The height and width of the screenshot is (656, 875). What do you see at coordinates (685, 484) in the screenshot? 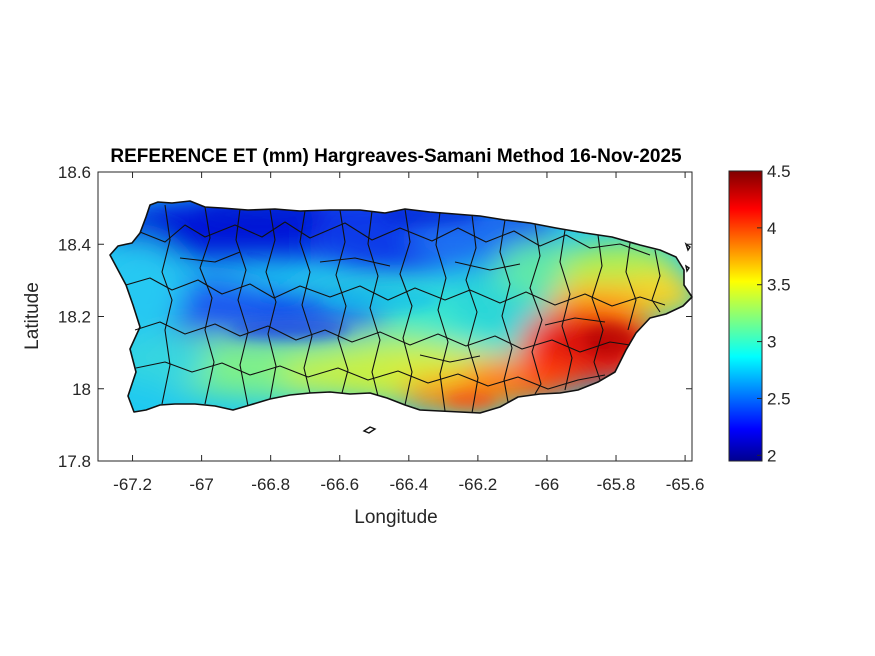
I see `x-tick-label: -65.6` at bounding box center [685, 484].